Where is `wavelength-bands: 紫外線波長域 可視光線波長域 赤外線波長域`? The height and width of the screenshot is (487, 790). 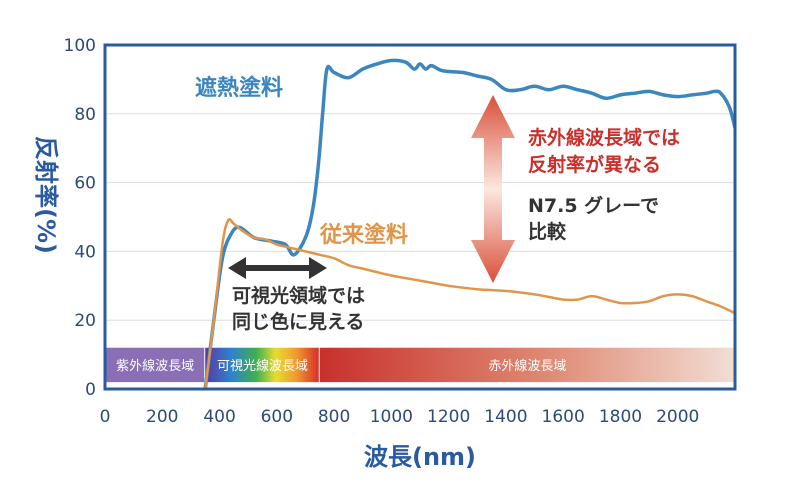 wavelength-bands: 紫外線波長域 可視光線波長域 赤外線波長域 is located at coordinates (419, 365).